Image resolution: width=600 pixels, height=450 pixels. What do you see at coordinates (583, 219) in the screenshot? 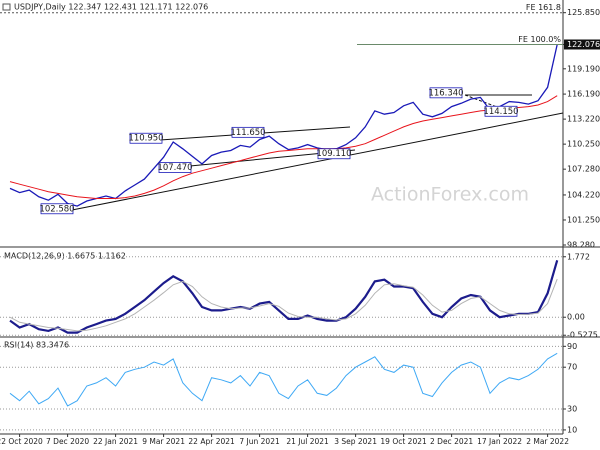
I see `y-tick-label: 101.250` at bounding box center [583, 219].